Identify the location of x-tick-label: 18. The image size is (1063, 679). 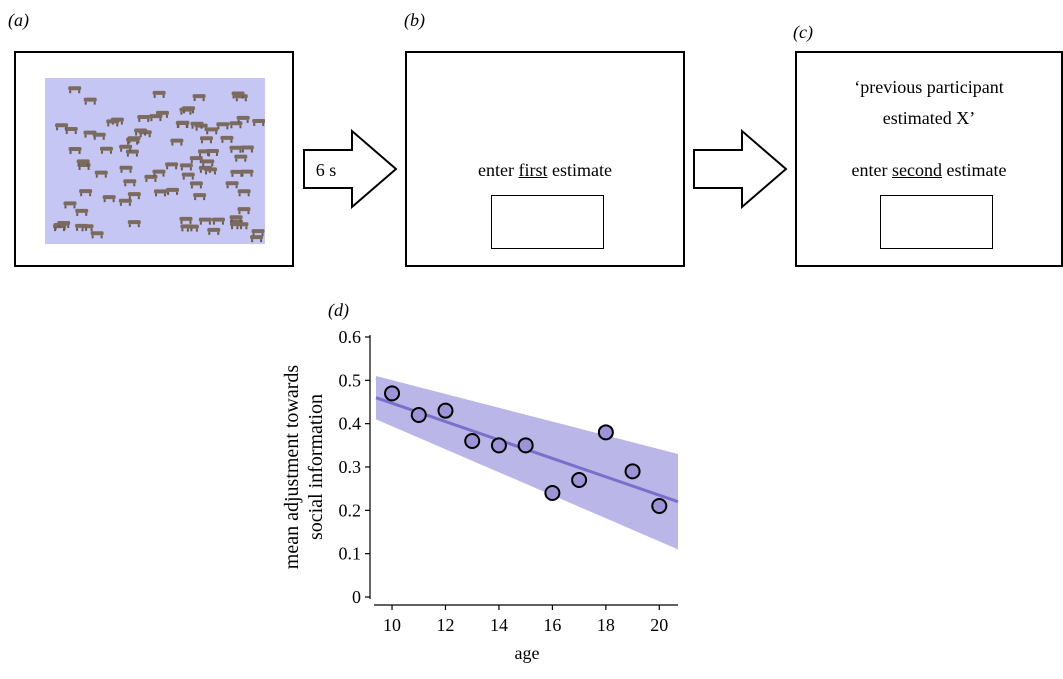
(606, 625).